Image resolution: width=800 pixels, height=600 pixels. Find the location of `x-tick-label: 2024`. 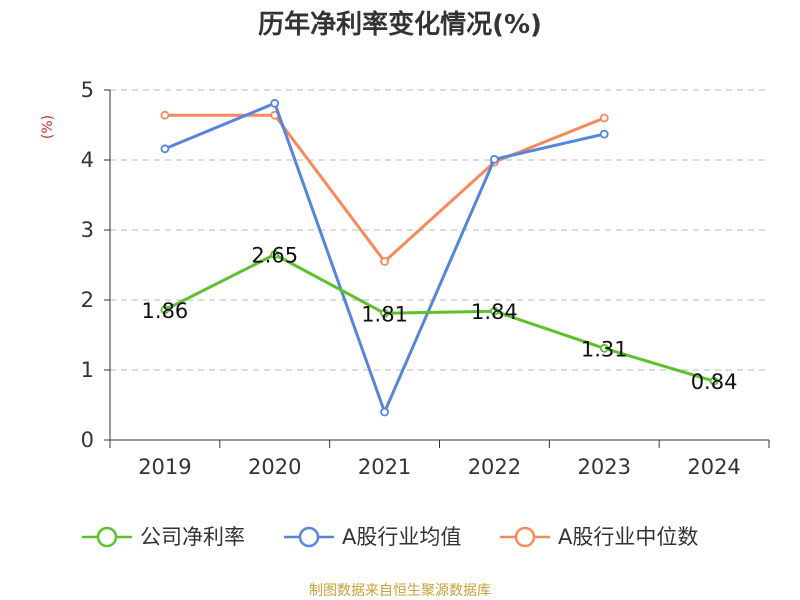

x-tick-label: 2024 is located at coordinates (713, 467).